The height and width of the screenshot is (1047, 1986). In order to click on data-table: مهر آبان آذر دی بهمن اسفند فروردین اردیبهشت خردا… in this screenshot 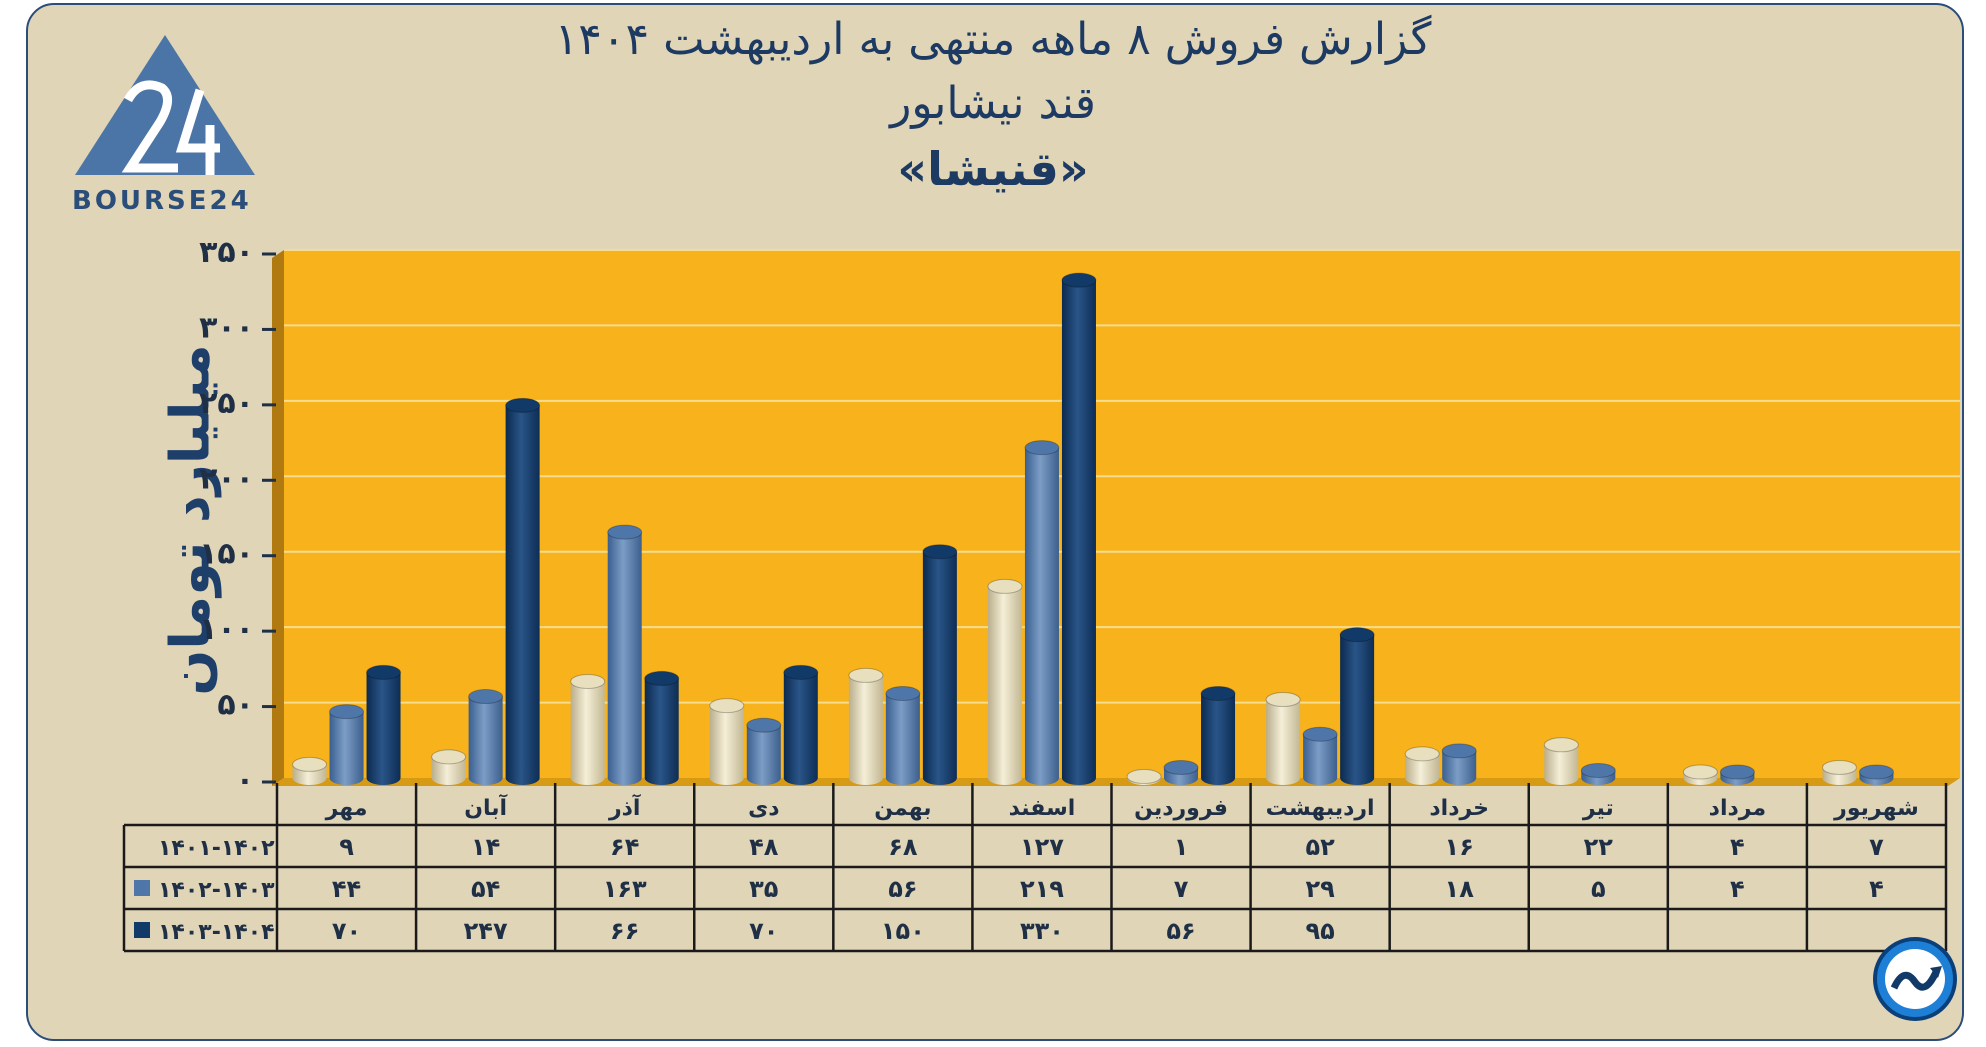, I will do `click(1035, 868)`.